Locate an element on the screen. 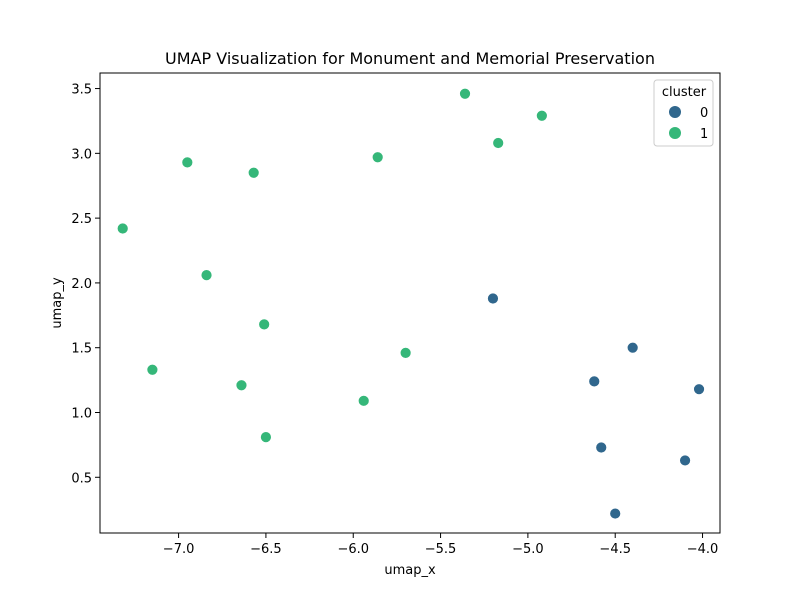  x-tick-label: −4.5 is located at coordinates (615, 549).